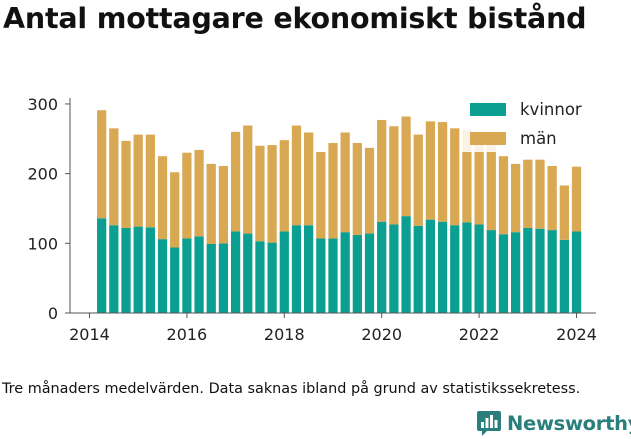  I want to click on y-tick-label-300: 300, so click(42, 104).